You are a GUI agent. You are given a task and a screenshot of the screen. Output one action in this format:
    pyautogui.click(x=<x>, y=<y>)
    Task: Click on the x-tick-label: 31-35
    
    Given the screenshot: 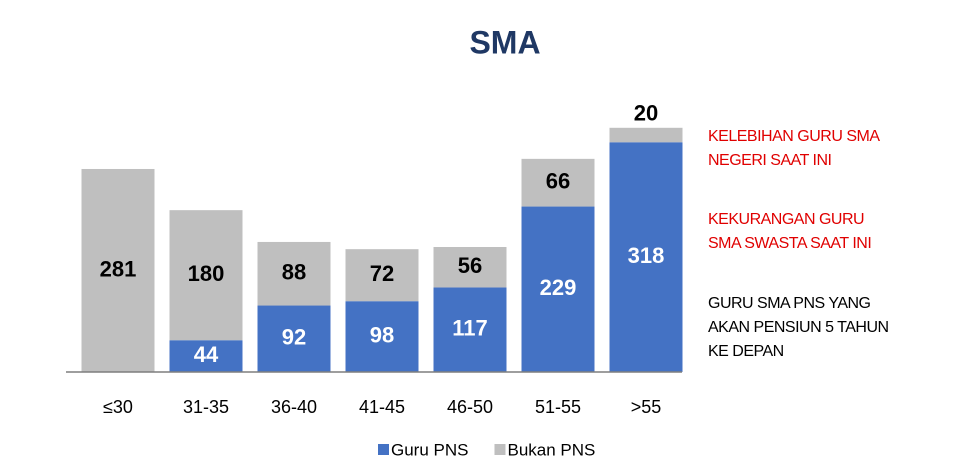 What is the action you would take?
    pyautogui.click(x=206, y=407)
    